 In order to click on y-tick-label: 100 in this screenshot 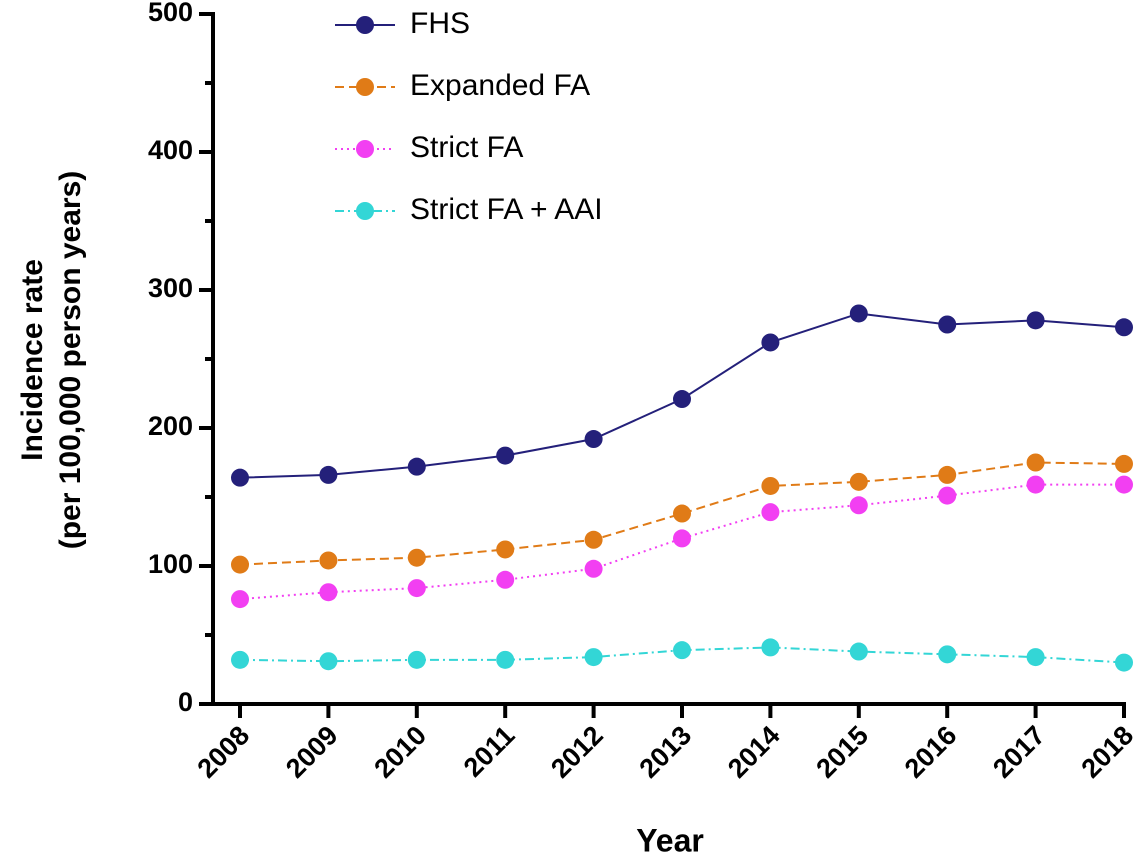, I will do `click(170, 564)`.